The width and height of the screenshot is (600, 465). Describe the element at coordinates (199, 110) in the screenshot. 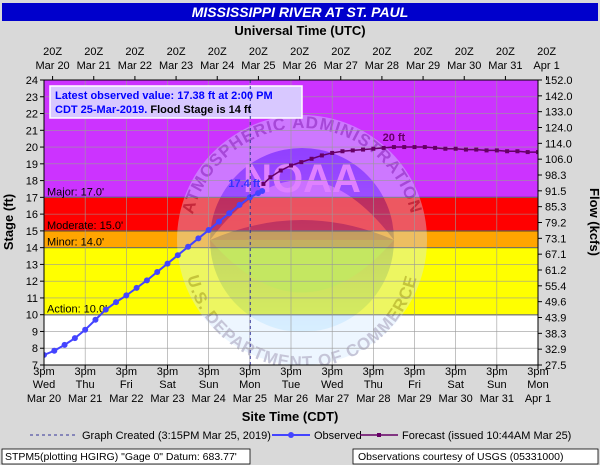

I see `info-line-2-flood-stage: Flood Stage is 14 ft` at that location.